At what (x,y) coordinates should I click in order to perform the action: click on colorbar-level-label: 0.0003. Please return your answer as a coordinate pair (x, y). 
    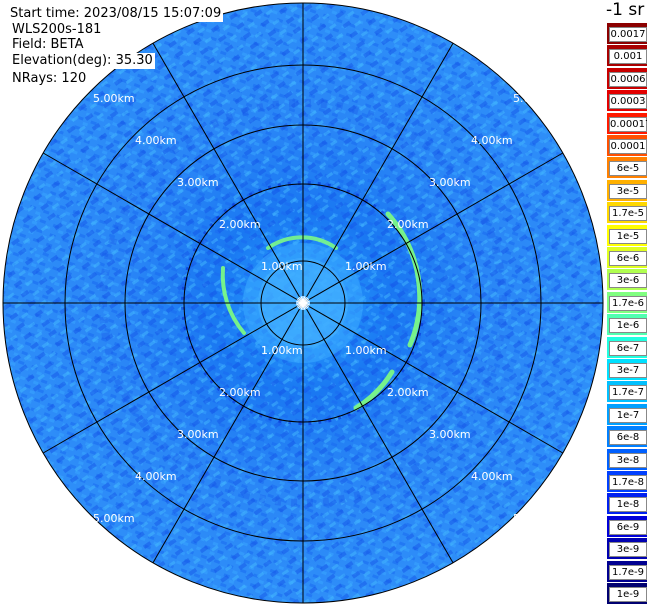
    Looking at the image, I should click on (628, 102).